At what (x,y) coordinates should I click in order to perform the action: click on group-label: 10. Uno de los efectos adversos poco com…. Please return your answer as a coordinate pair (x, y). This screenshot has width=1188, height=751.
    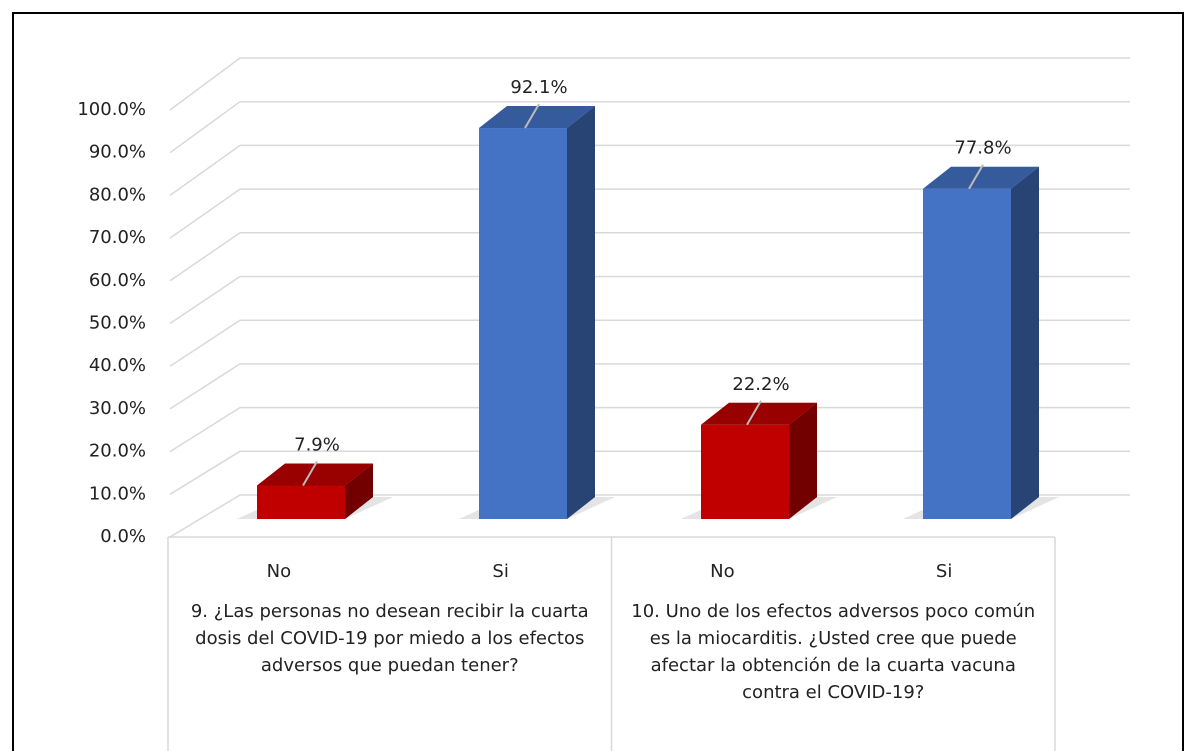
    Looking at the image, I should click on (833, 652).